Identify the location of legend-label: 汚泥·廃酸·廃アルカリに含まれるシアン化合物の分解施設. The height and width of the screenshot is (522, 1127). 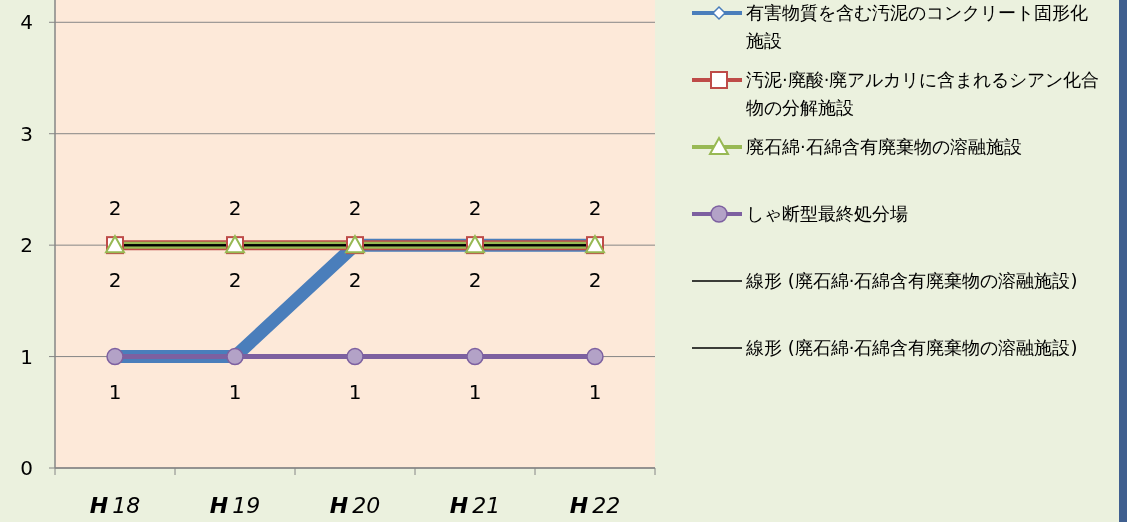
(923, 93).